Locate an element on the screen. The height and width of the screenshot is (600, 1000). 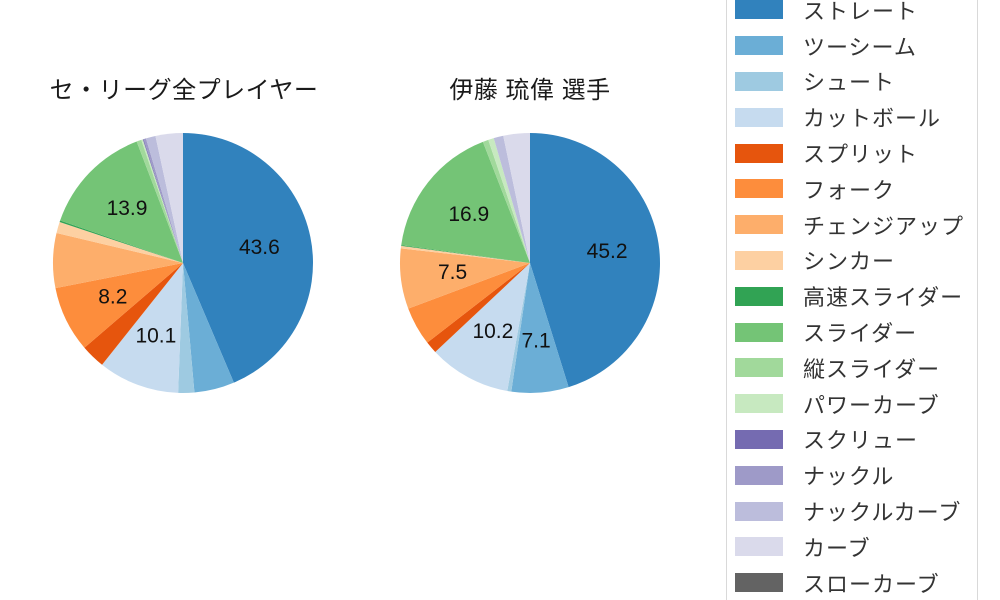
slice-value-label: 7.1 is located at coordinates (535, 340).